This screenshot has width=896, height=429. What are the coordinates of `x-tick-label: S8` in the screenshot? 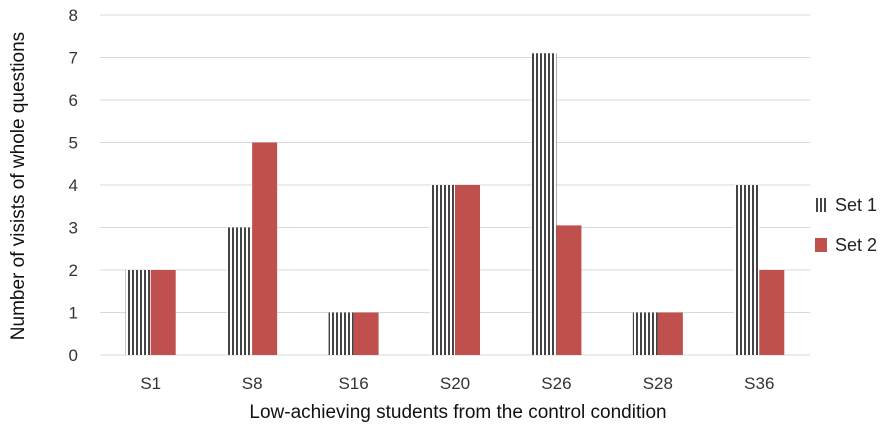 It's located at (252, 383).